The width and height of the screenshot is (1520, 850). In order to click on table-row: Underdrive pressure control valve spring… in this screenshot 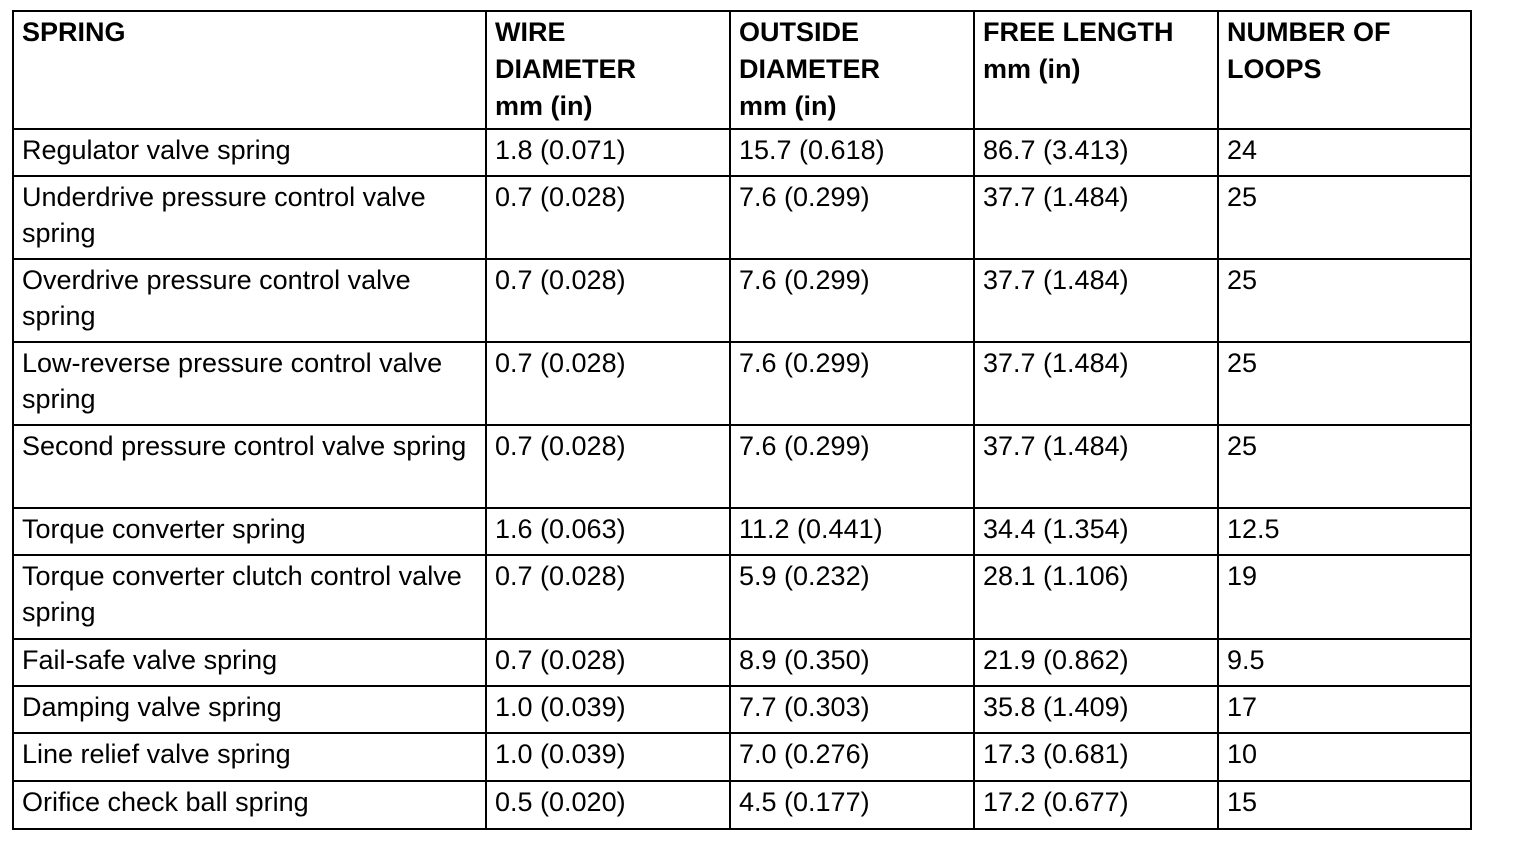, I will do `click(742, 217)`.